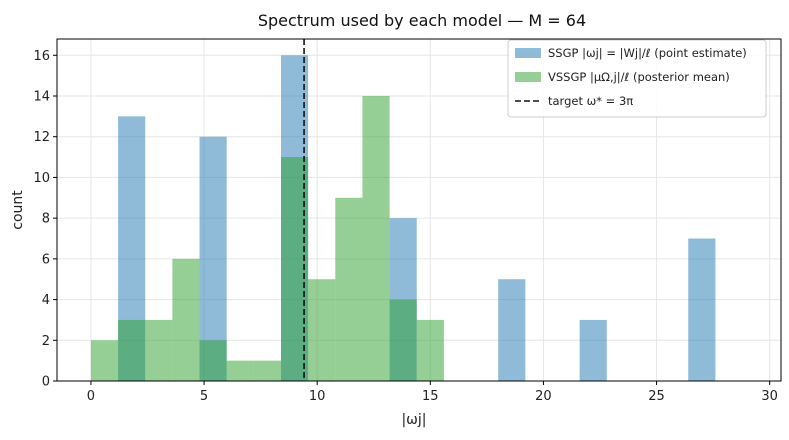  I want to click on legend-vssgp-swatch, so click(528, 77).